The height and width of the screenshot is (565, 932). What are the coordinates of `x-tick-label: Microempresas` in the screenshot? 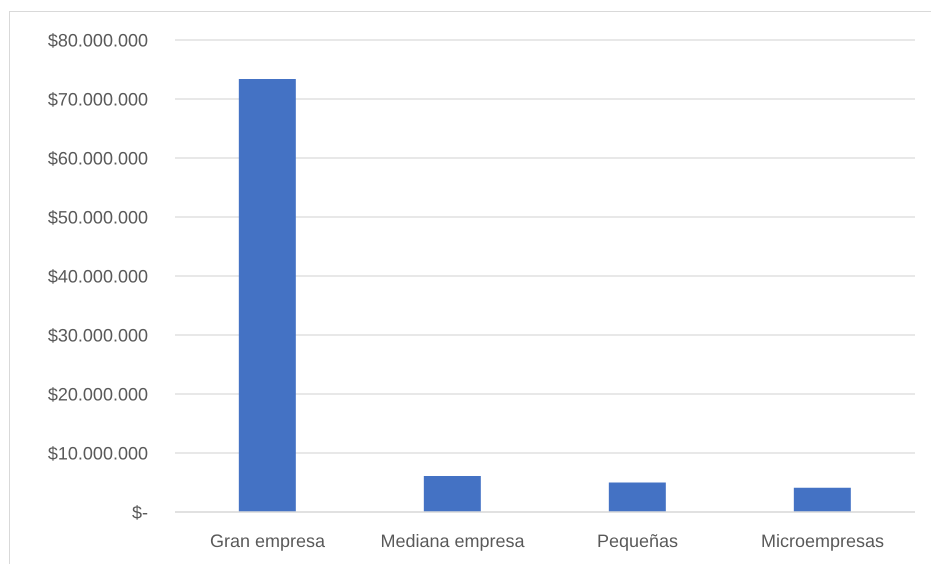 It's located at (822, 540).